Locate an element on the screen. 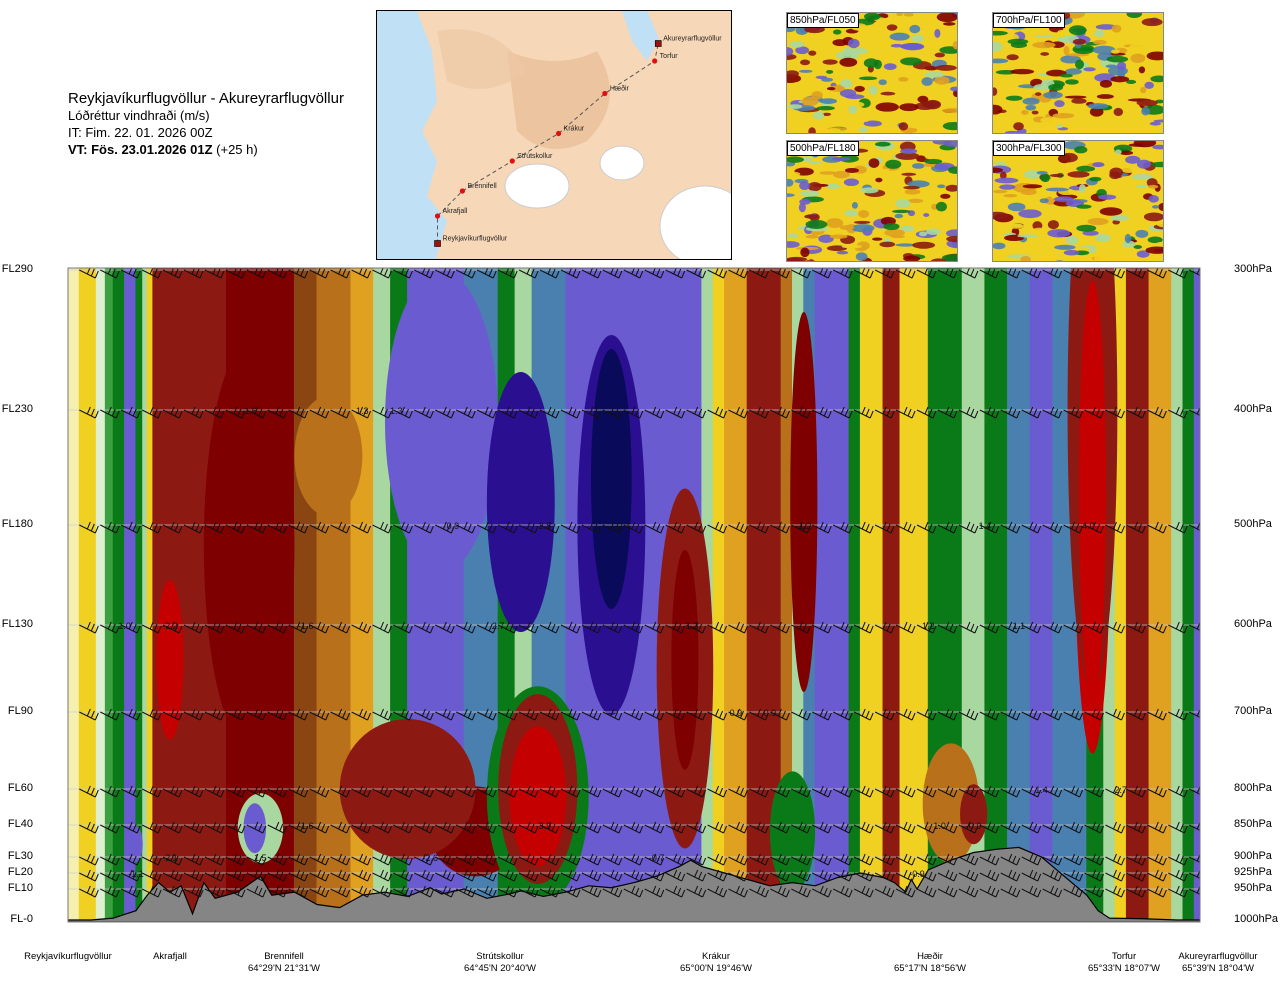 This screenshot has width=1280, height=981. value-label: -1.2 is located at coordinates (804, 526).